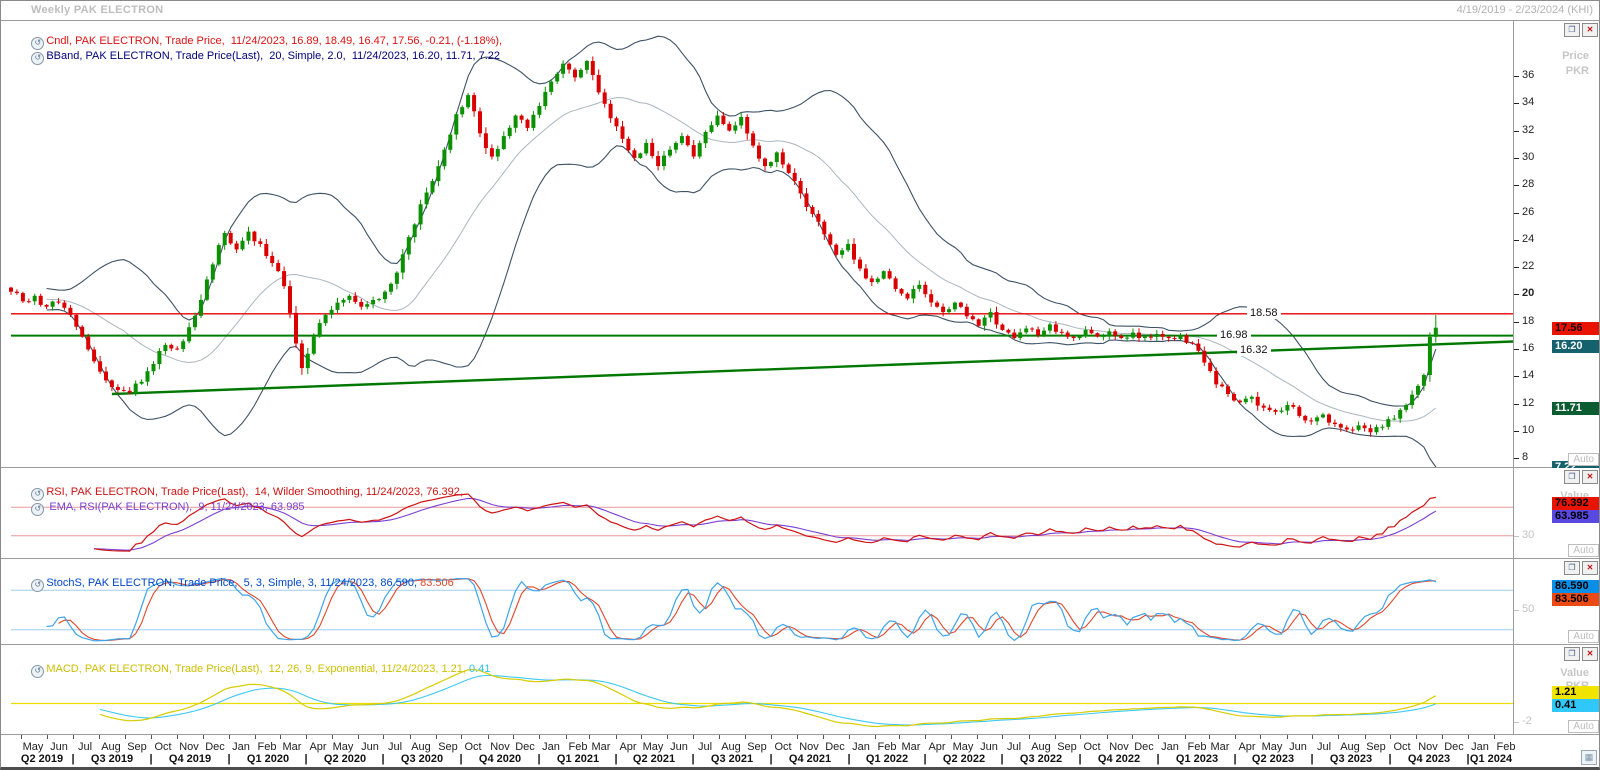 The height and width of the screenshot is (770, 1600). What do you see at coordinates (1575, 599) in the screenshot?
I see `value-box: 83.506` at bounding box center [1575, 599].